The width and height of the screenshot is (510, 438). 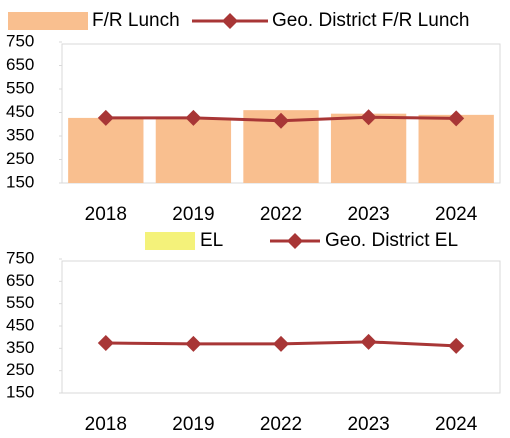 What do you see at coordinates (211, 240) in the screenshot?
I see `legend-label: EL` at bounding box center [211, 240].